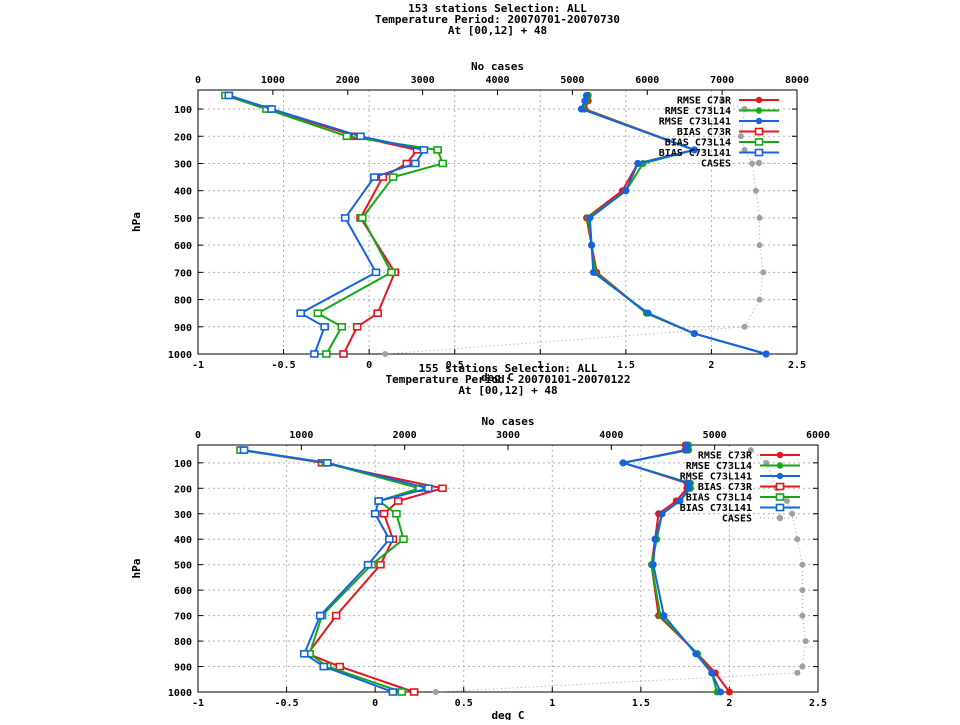  I want to click on chart-title-line: Temperature Period: 20070101-20070122, so click(507, 379).